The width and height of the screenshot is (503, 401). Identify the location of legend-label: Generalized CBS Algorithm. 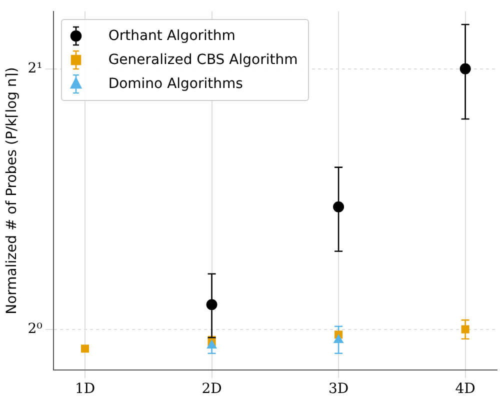
(203, 60).